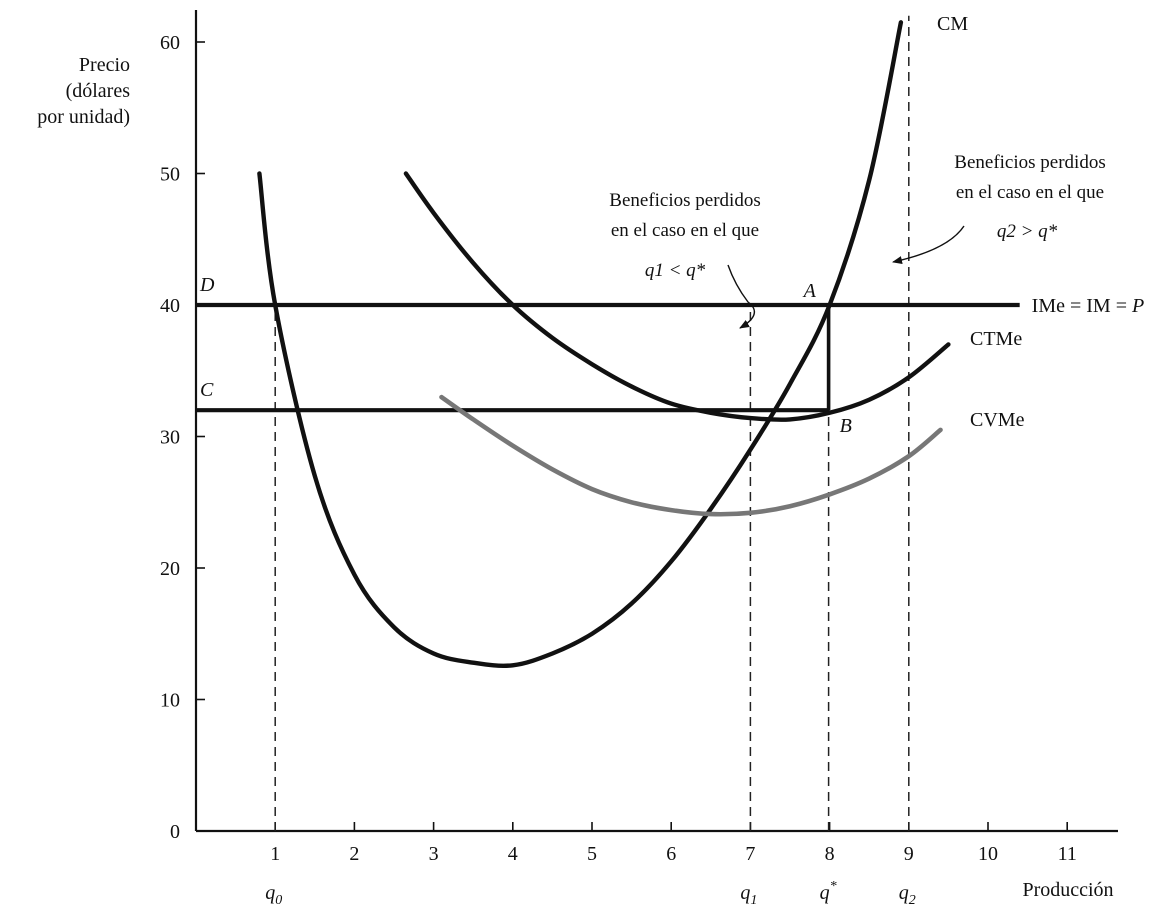 The height and width of the screenshot is (906, 1166). Describe the element at coordinates (691, 455) in the screenshot. I see `curve-cvme` at that location.